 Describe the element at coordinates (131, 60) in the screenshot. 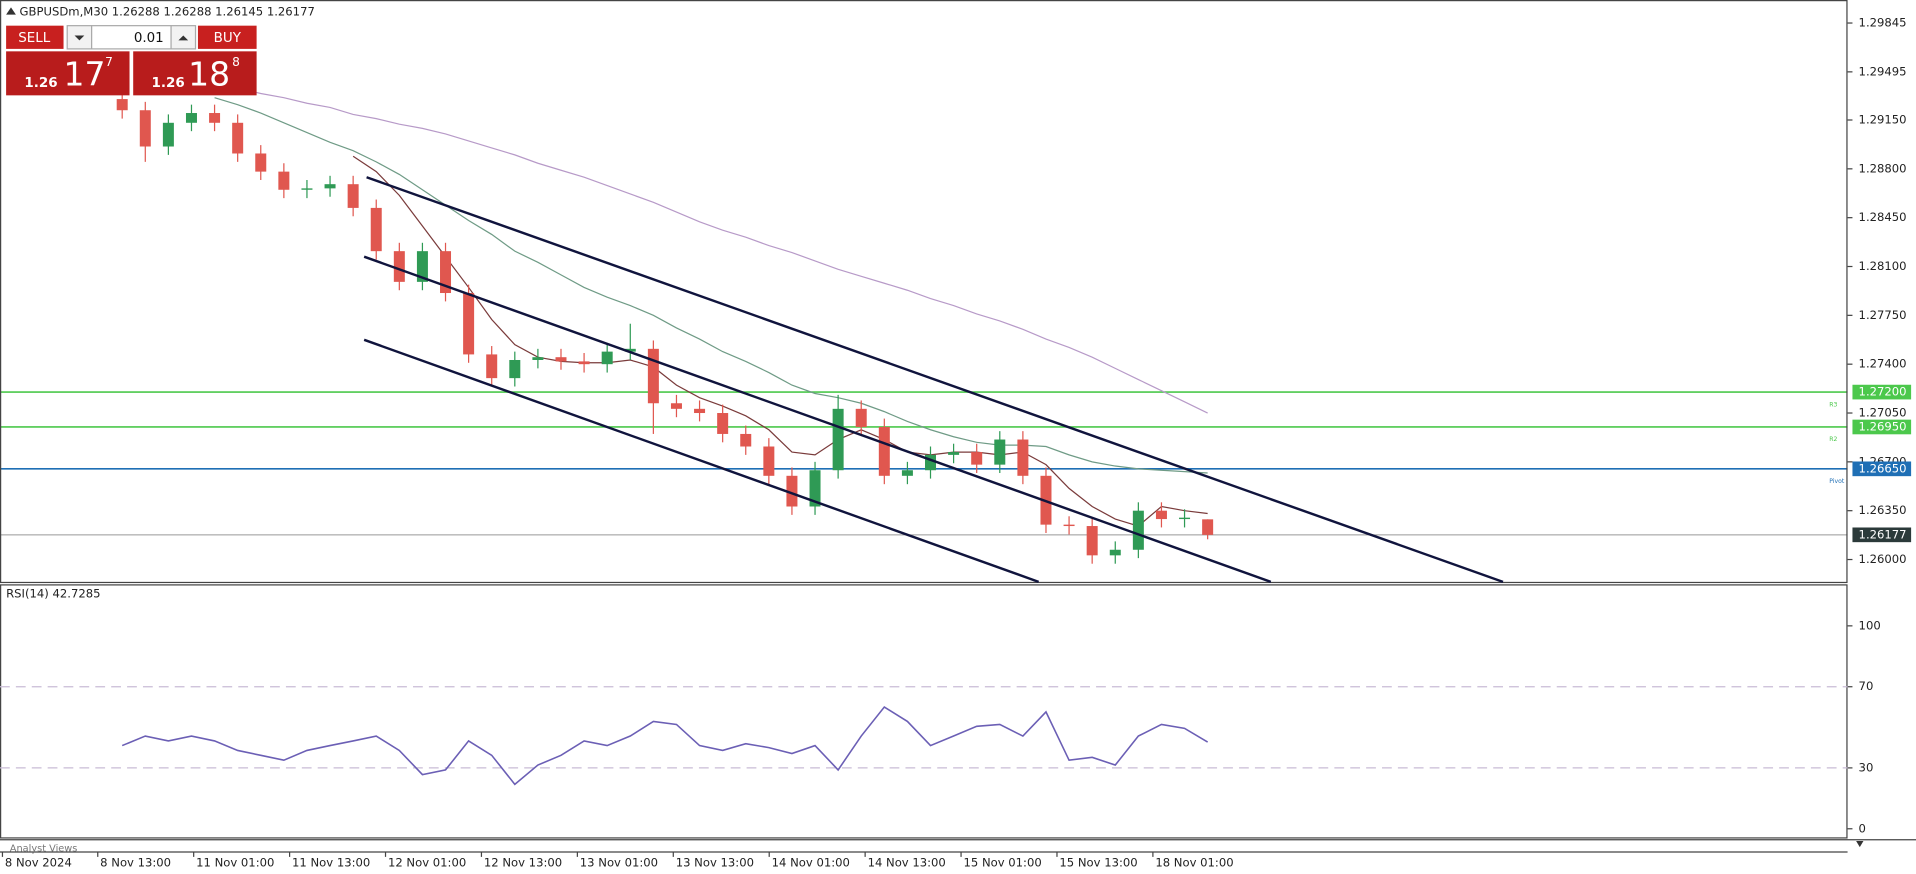

I see `trade-panel: SELL 0.01 BUY 1.26 17 7 1.26 18 8` at that location.